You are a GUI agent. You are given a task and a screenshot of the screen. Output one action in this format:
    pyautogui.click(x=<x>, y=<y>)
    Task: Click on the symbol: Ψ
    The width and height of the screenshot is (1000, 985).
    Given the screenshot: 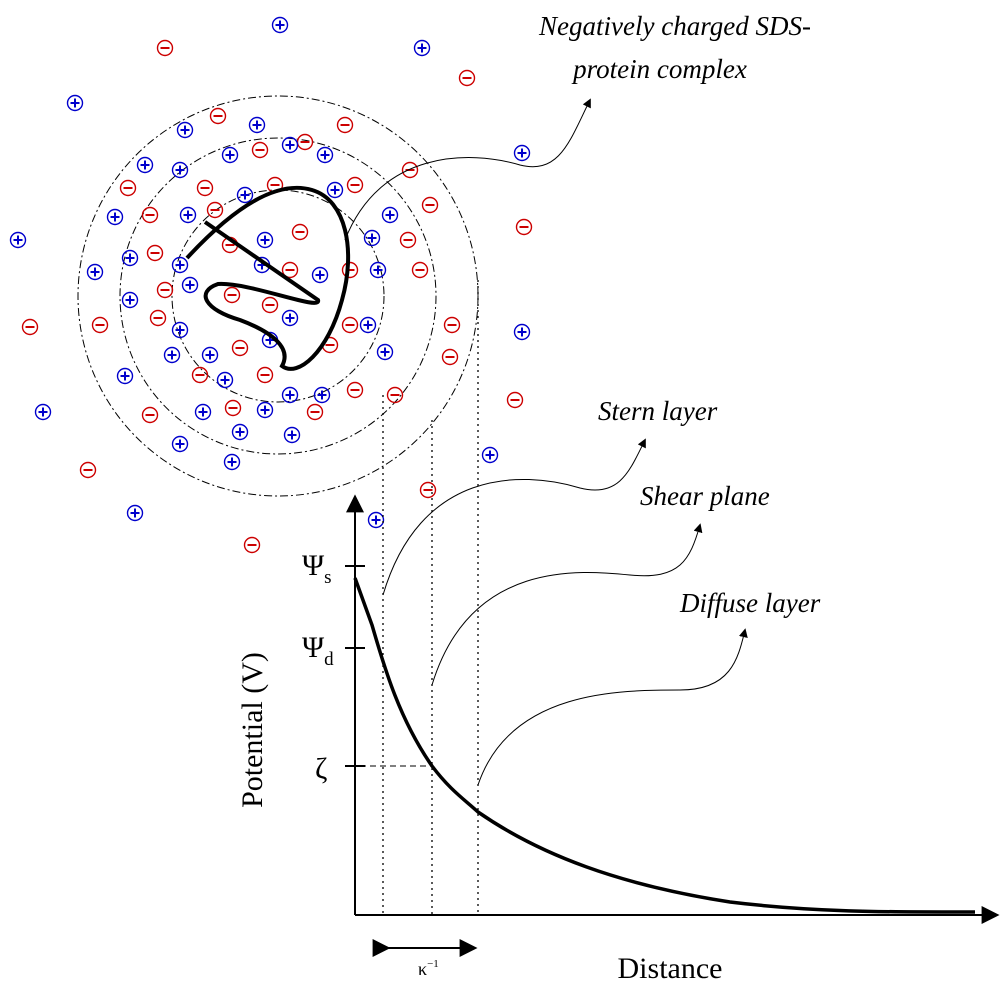 What is the action you would take?
    pyautogui.click(x=313, y=647)
    